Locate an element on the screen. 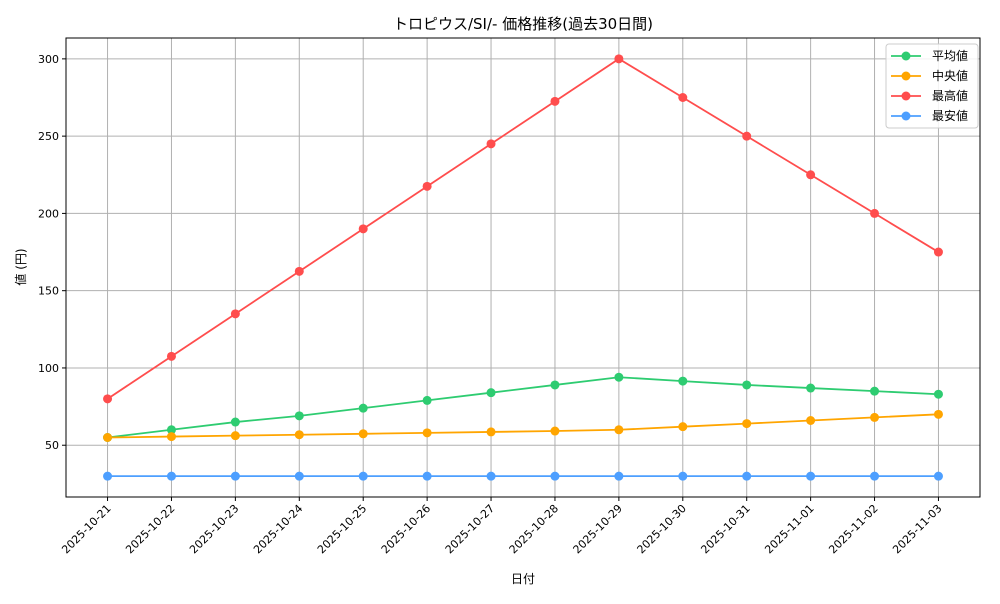  series-平均値 is located at coordinates (523, 407).